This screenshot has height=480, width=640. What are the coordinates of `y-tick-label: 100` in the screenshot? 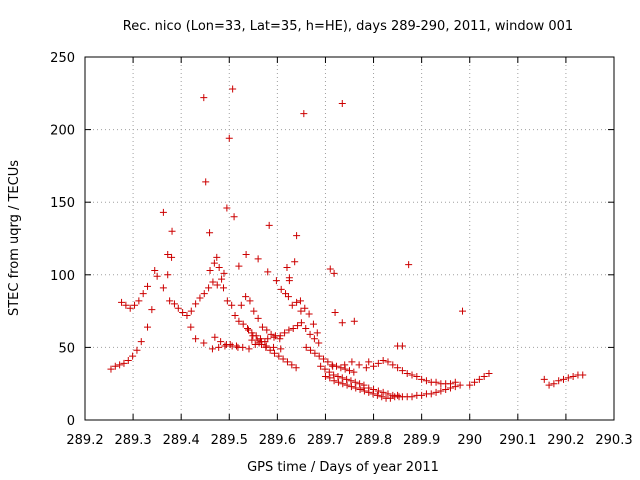 It's located at (62, 276).